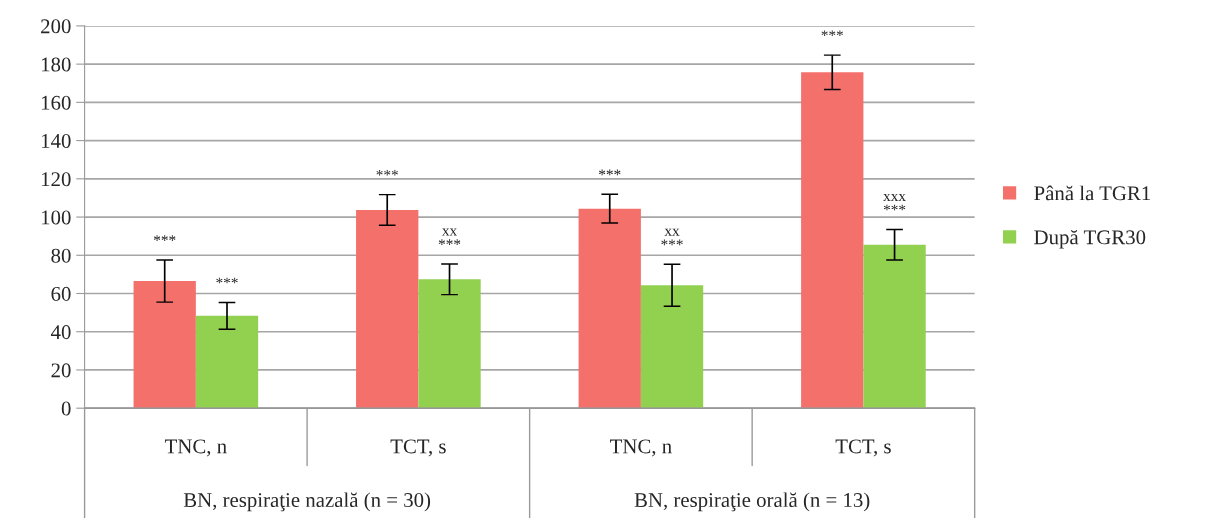 This screenshot has width=1226, height=518. What do you see at coordinates (61, 255) in the screenshot?
I see `y-tick-label: 80` at bounding box center [61, 255].